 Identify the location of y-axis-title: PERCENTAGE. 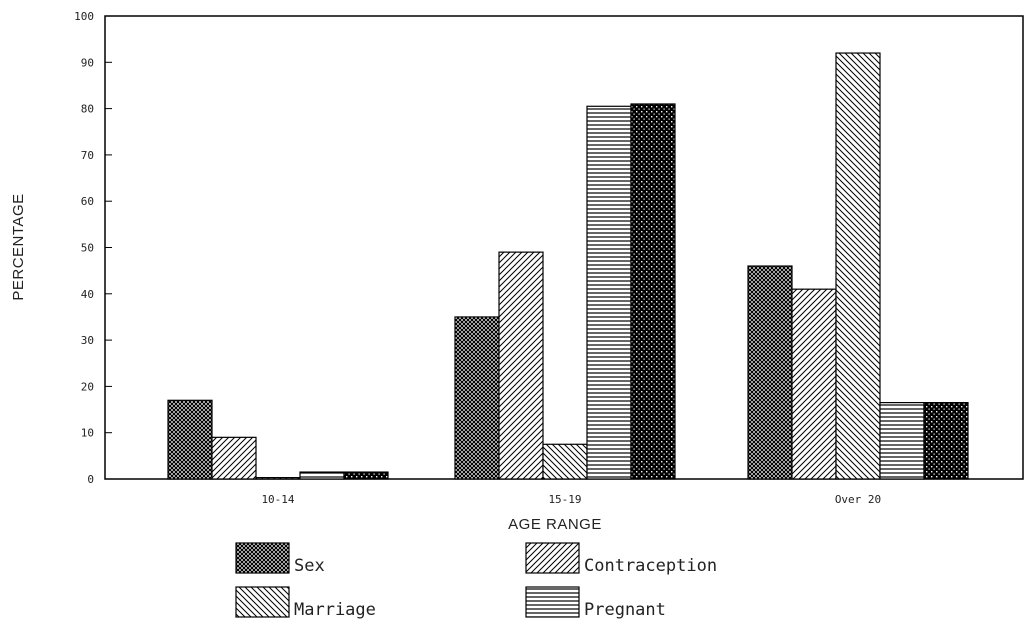
(18, 246).